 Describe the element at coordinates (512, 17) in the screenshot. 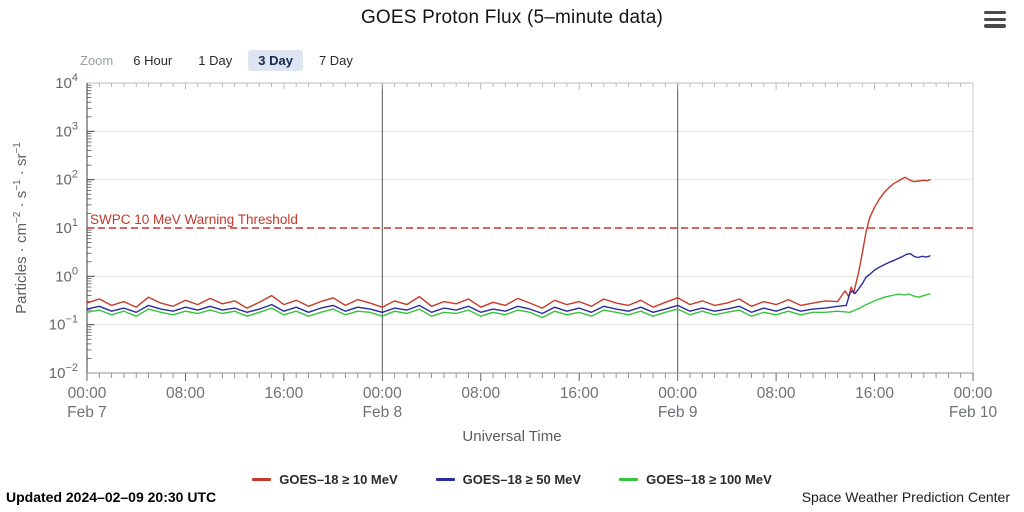

I see `page-title: GOES Proton Flux (5–minute data)` at that location.